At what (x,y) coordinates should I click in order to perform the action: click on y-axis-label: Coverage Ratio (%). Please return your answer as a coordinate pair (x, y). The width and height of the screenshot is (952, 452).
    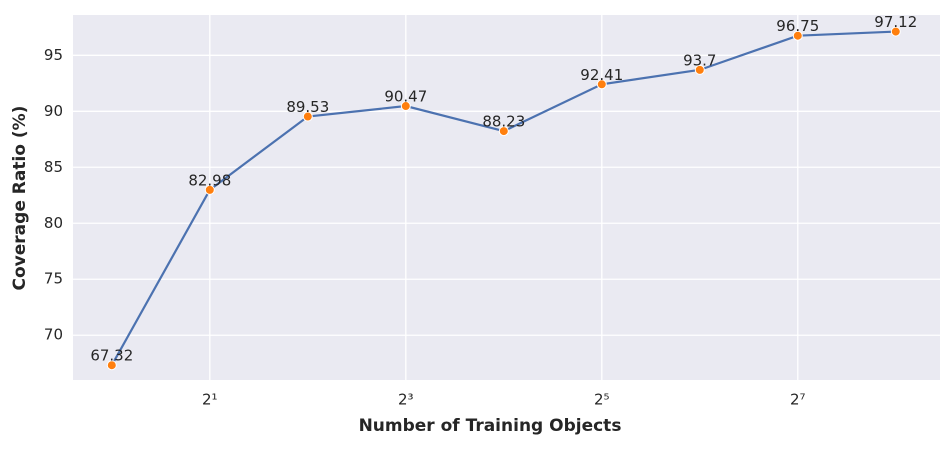
    Looking at the image, I should click on (20, 198).